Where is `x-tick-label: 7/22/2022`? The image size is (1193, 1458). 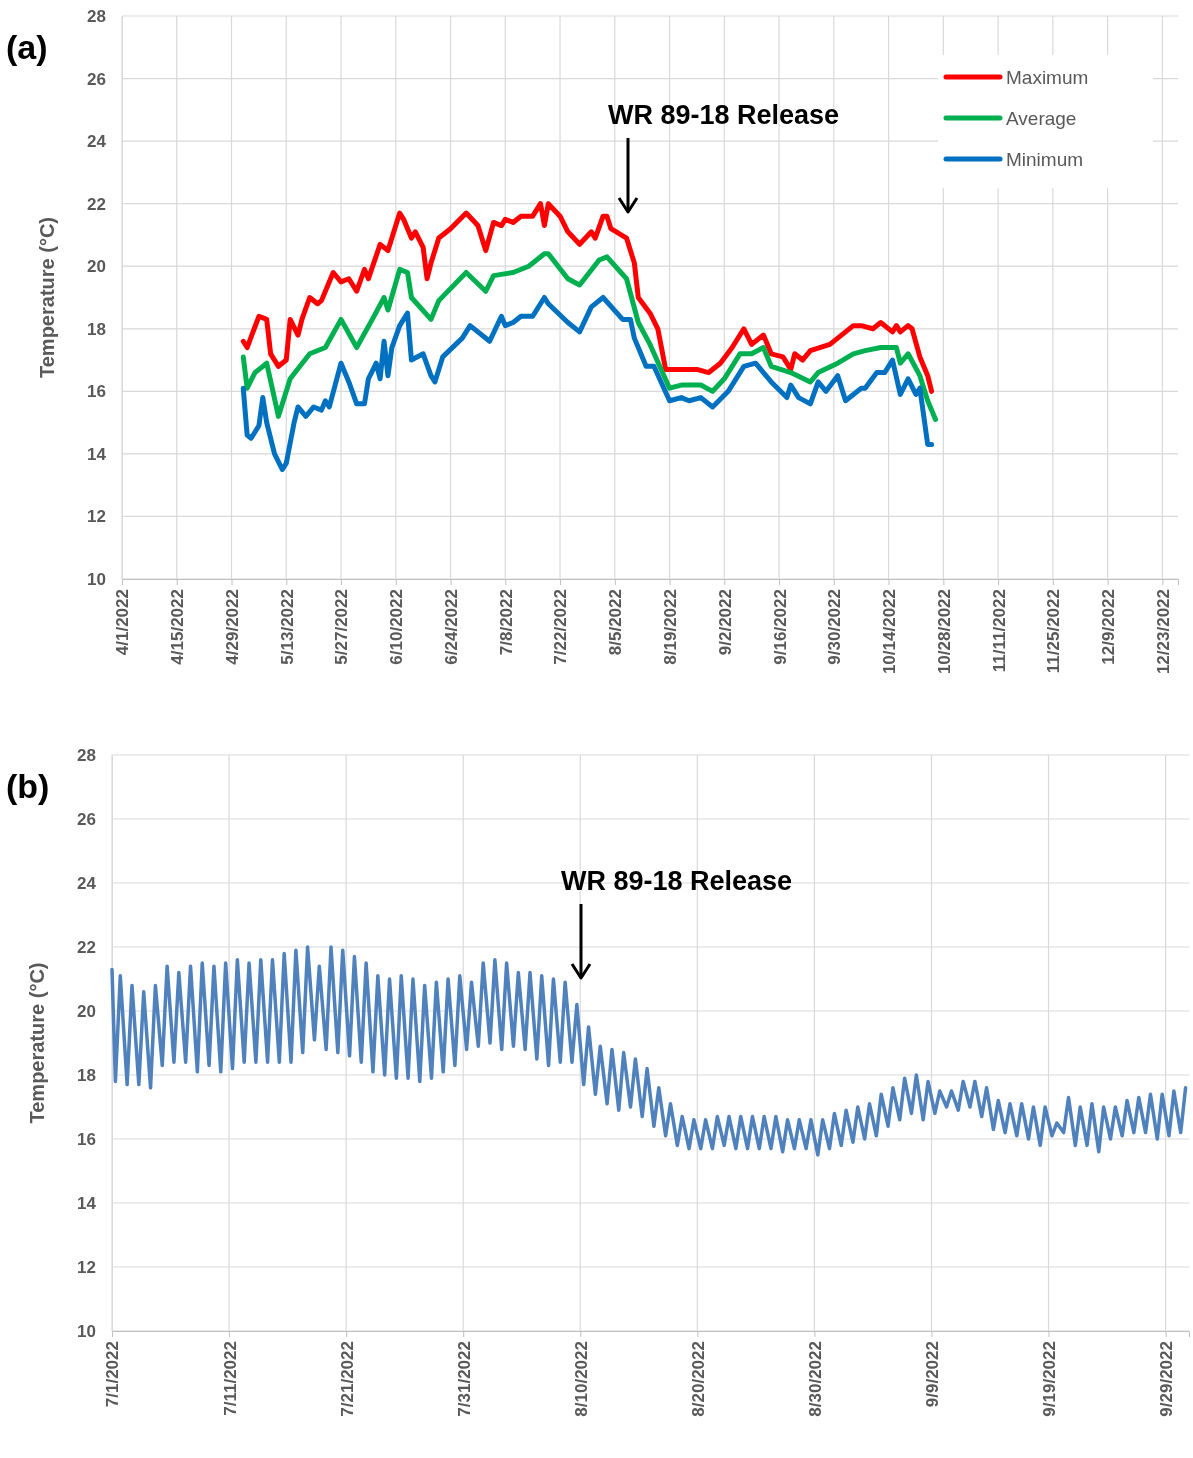
x-tick-label: 7/22/2022 is located at coordinates (561, 627).